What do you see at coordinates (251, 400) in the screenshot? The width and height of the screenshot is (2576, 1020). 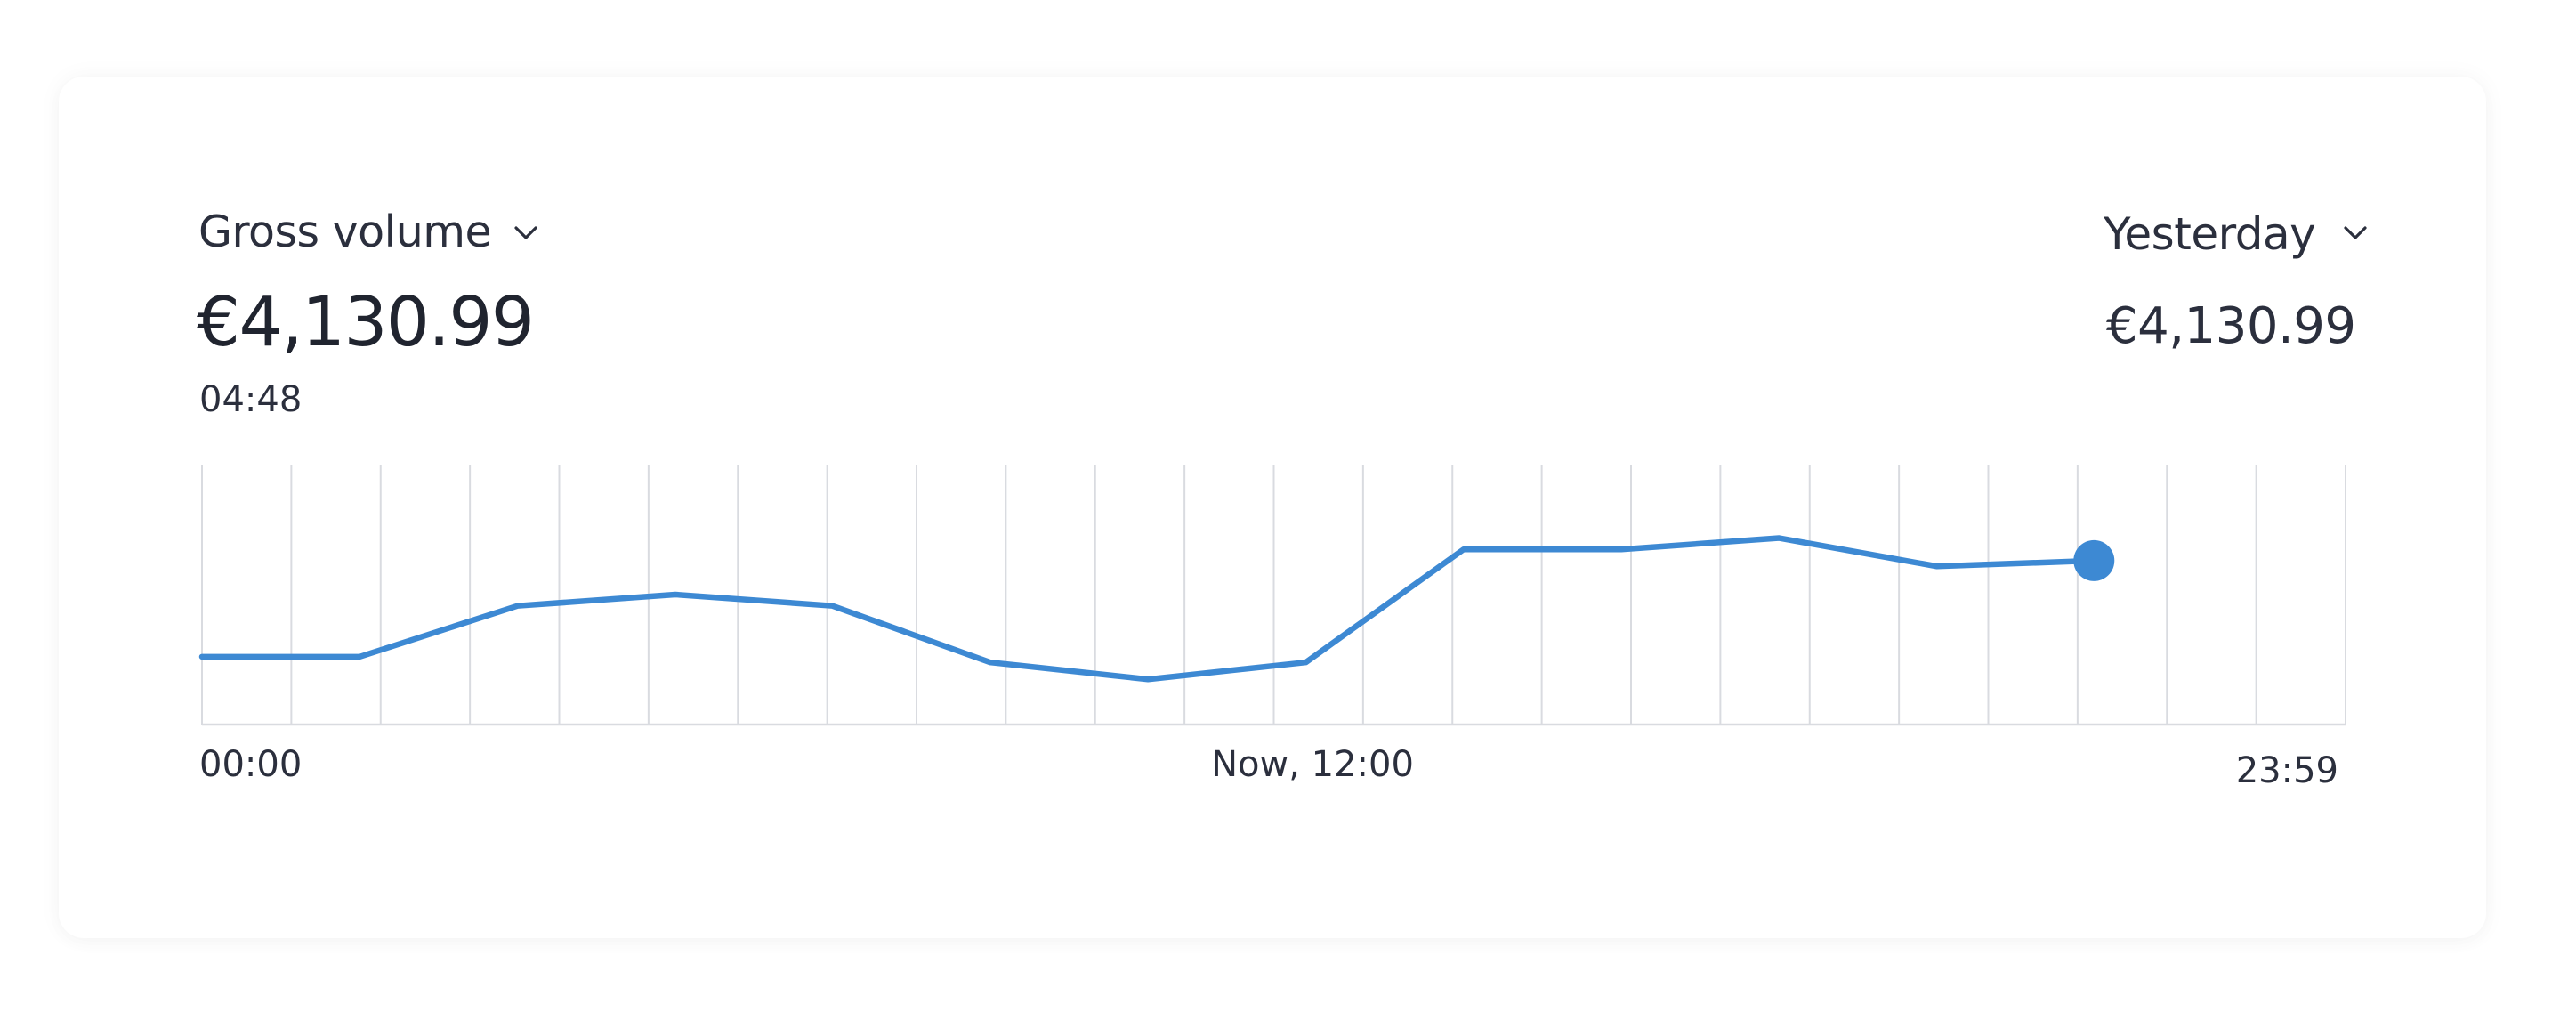 I see `current-time-label: 04:48` at bounding box center [251, 400].